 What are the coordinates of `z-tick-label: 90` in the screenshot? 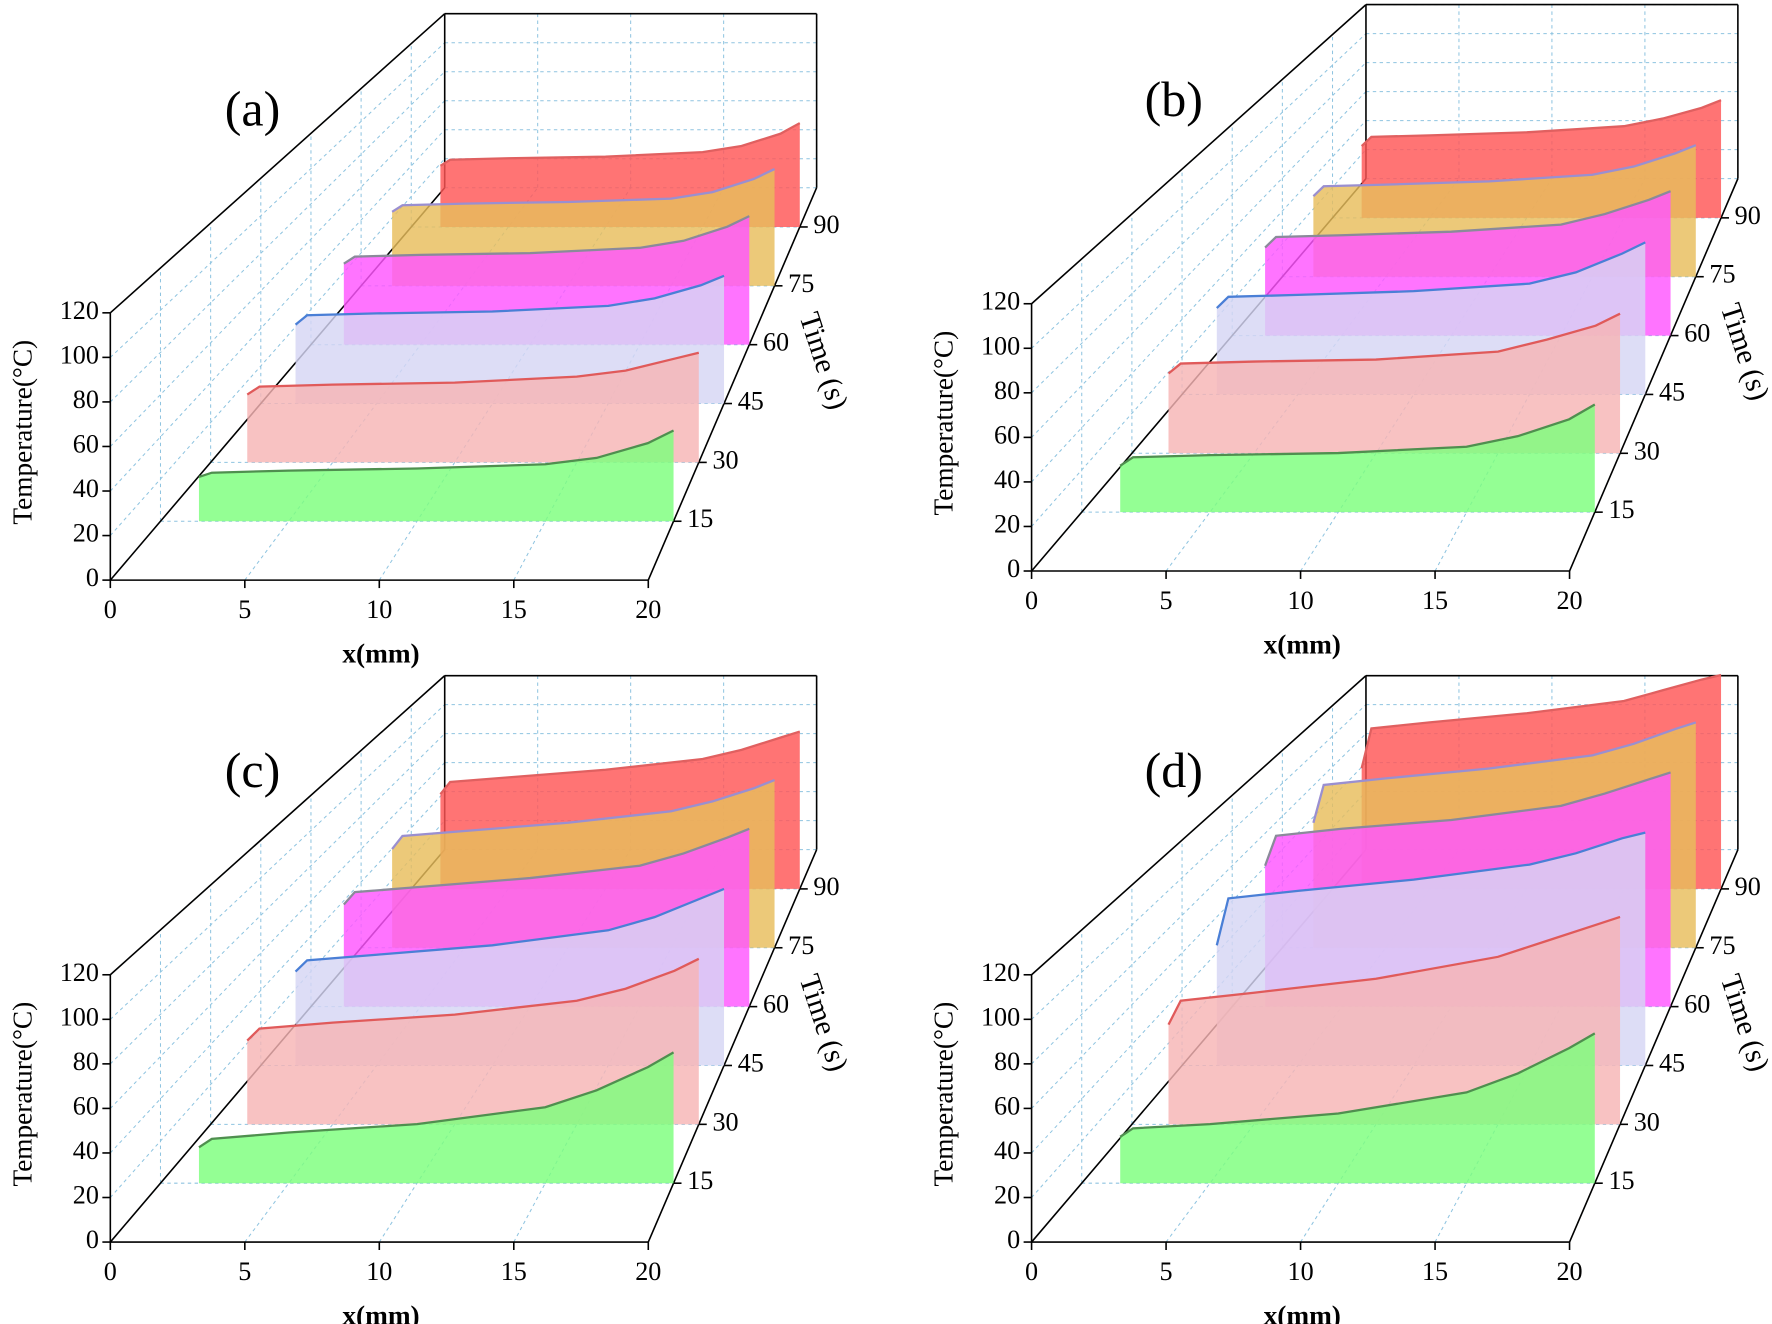 It's located at (826, 886).